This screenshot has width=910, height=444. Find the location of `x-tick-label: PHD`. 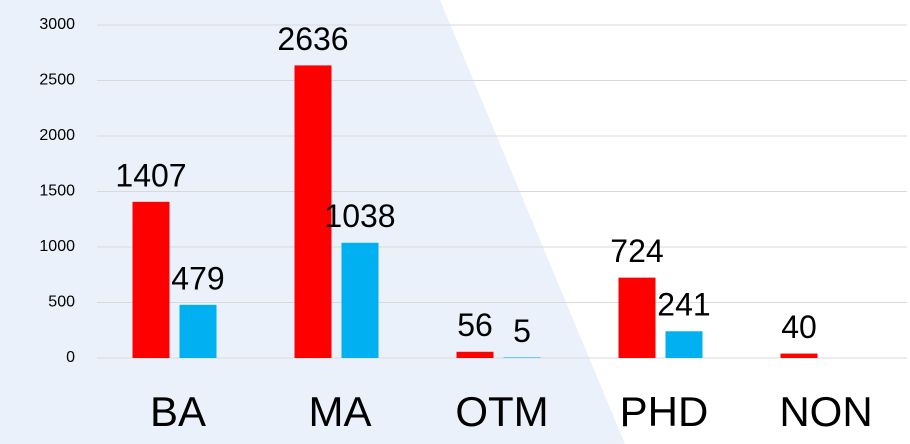

x-tick-label: PHD is located at coordinates (664, 411).